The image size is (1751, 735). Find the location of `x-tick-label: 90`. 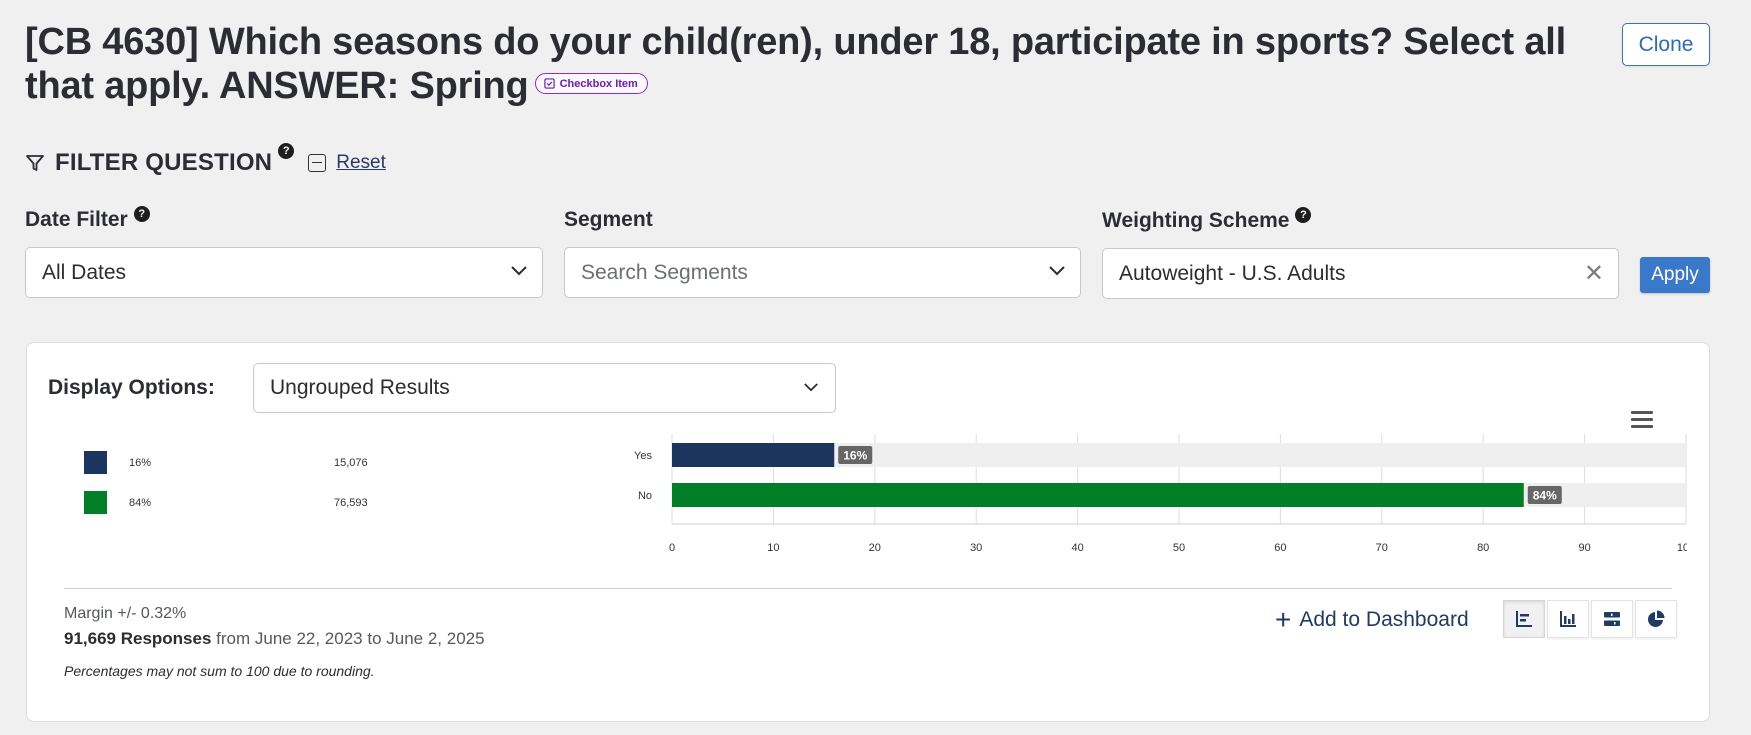

x-tick-label: 90 is located at coordinates (1584, 548).